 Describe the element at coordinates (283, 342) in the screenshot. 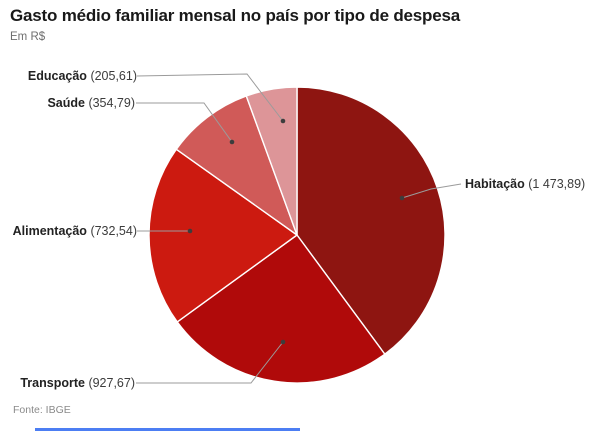

I see `leader-dot-transporte` at that location.